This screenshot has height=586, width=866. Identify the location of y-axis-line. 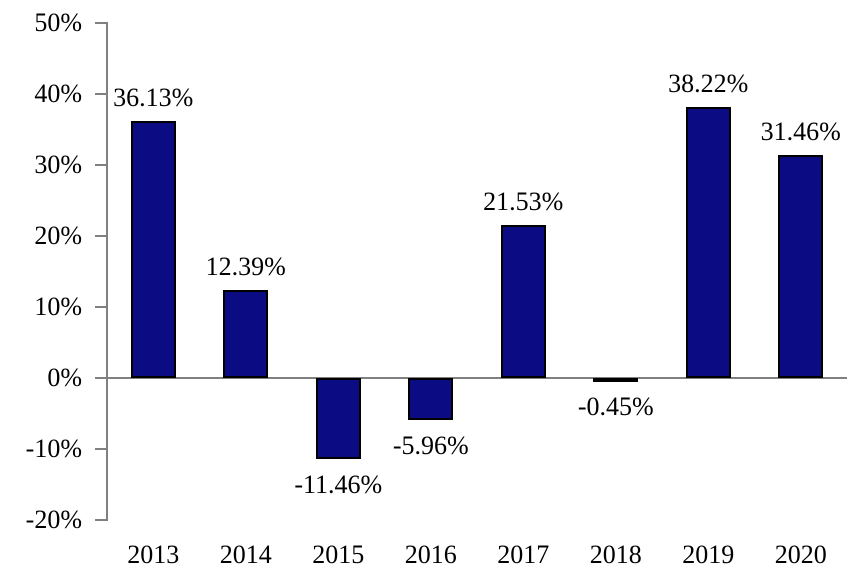
(107, 271).